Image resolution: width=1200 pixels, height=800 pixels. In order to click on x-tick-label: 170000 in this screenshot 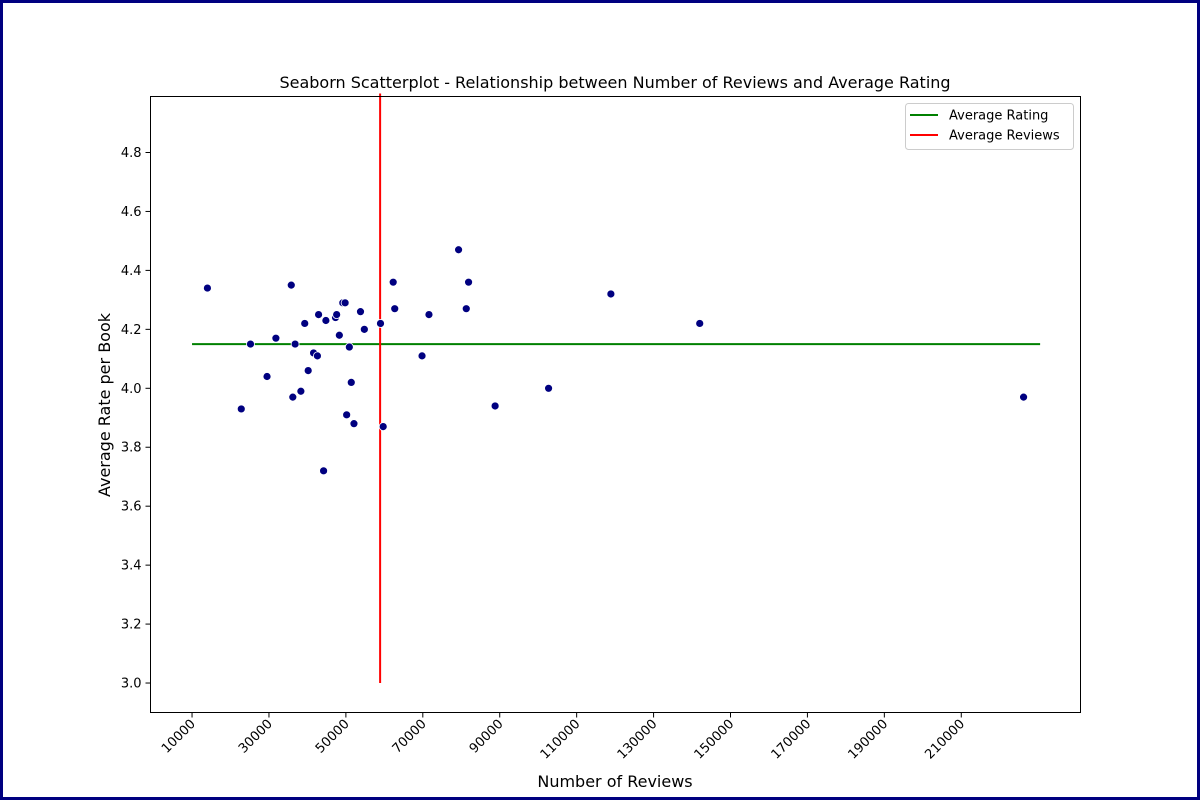, I will do `click(792, 740)`.